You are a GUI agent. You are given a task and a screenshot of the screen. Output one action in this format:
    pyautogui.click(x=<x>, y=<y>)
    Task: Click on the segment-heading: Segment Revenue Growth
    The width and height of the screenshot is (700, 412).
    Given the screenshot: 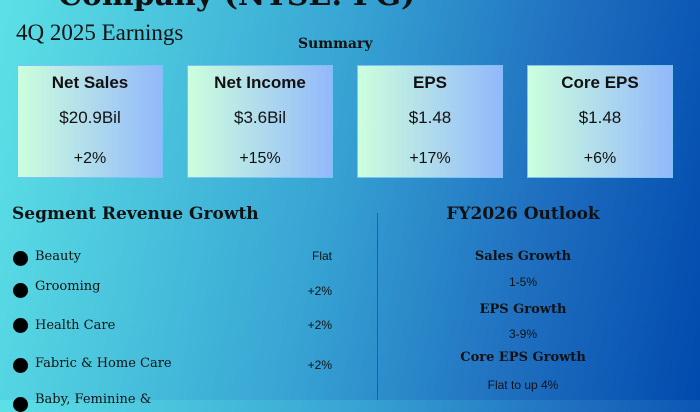 What is the action you would take?
    pyautogui.click(x=135, y=214)
    